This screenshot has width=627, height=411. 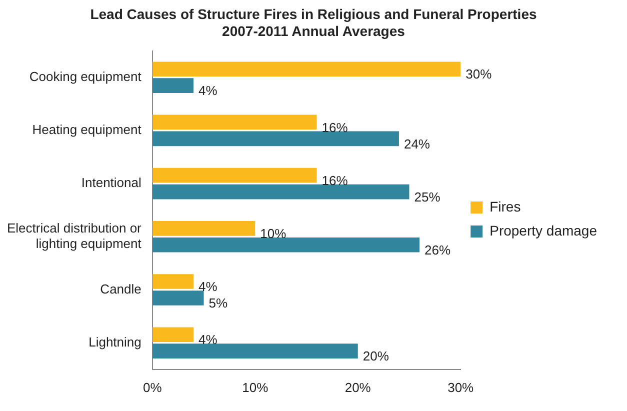 I want to click on legend-label: Fires, so click(x=505, y=206).